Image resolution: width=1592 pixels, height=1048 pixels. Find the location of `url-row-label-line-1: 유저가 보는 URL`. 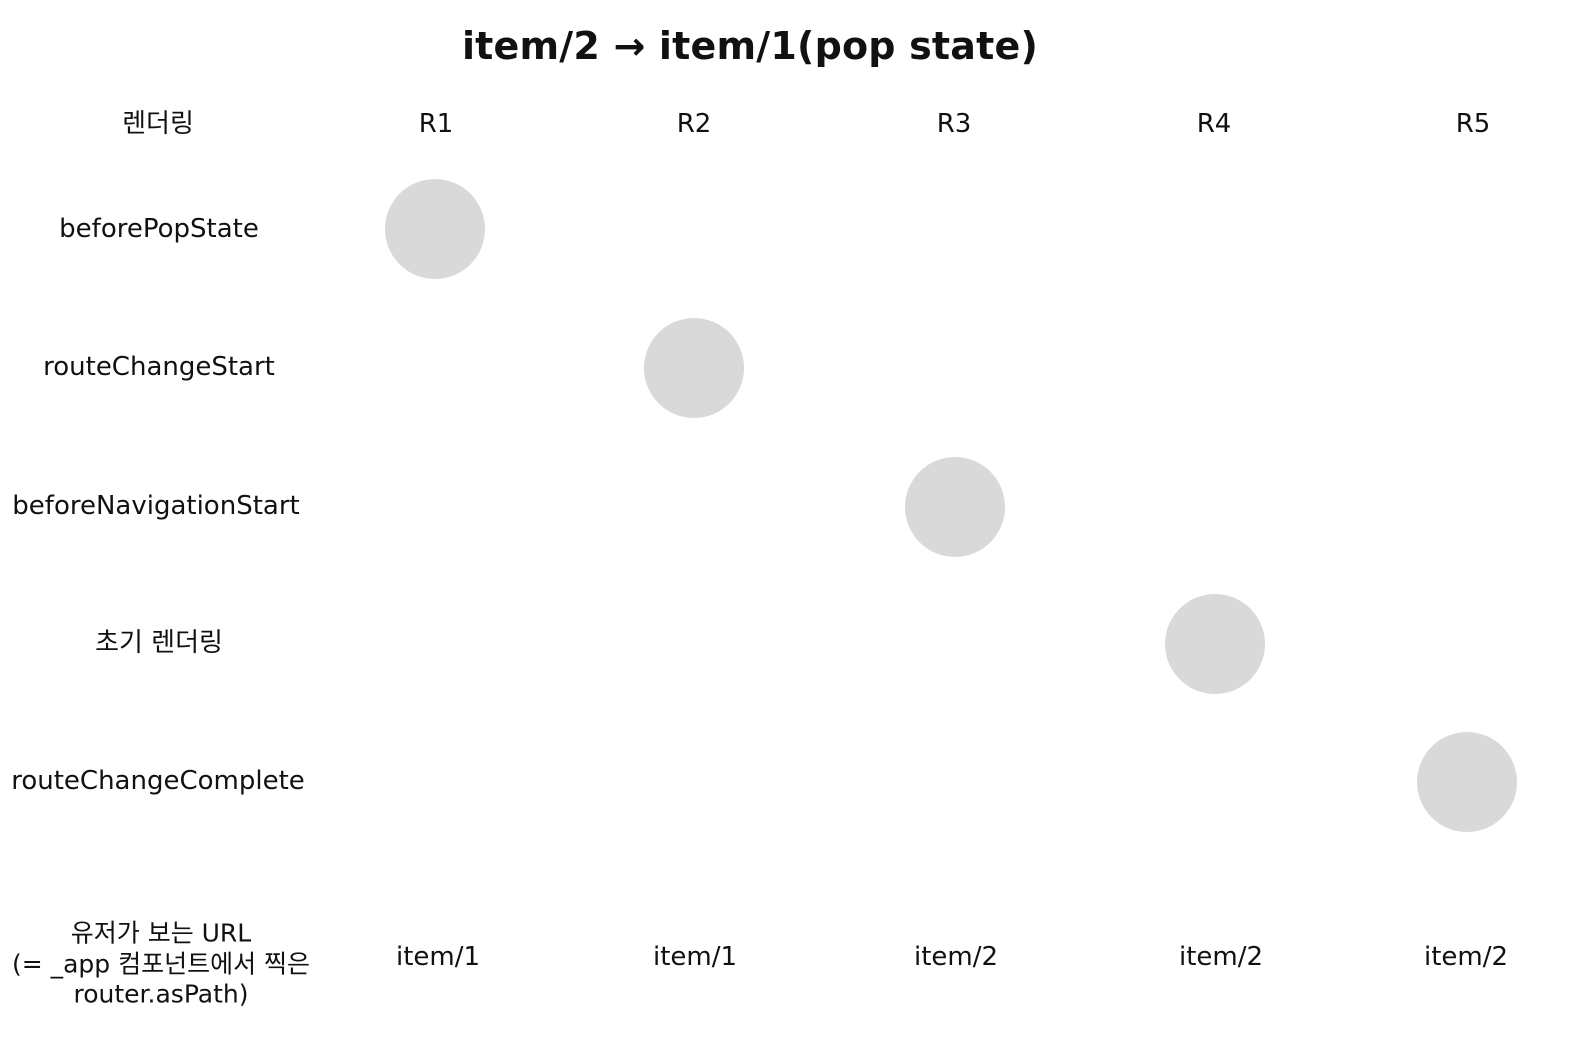

url-row-label-line-1: 유저가 보는 URL is located at coordinates (161, 933).